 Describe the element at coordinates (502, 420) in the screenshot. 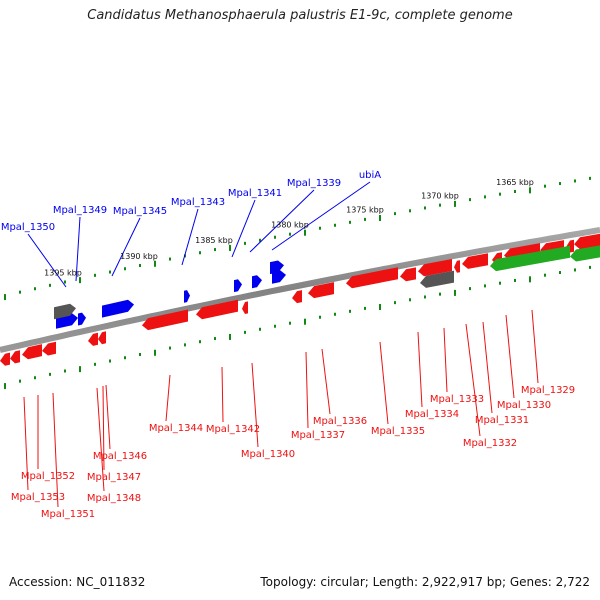

I see `gene-label: Mpal_1331` at that location.